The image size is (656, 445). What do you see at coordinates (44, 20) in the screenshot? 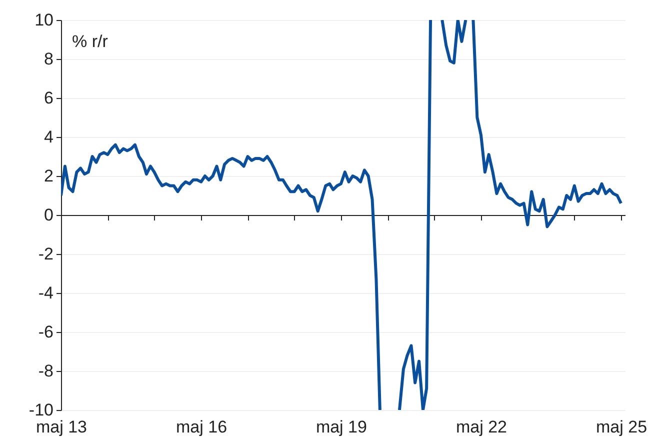
I see `y-tick-label: 10` at bounding box center [44, 20].